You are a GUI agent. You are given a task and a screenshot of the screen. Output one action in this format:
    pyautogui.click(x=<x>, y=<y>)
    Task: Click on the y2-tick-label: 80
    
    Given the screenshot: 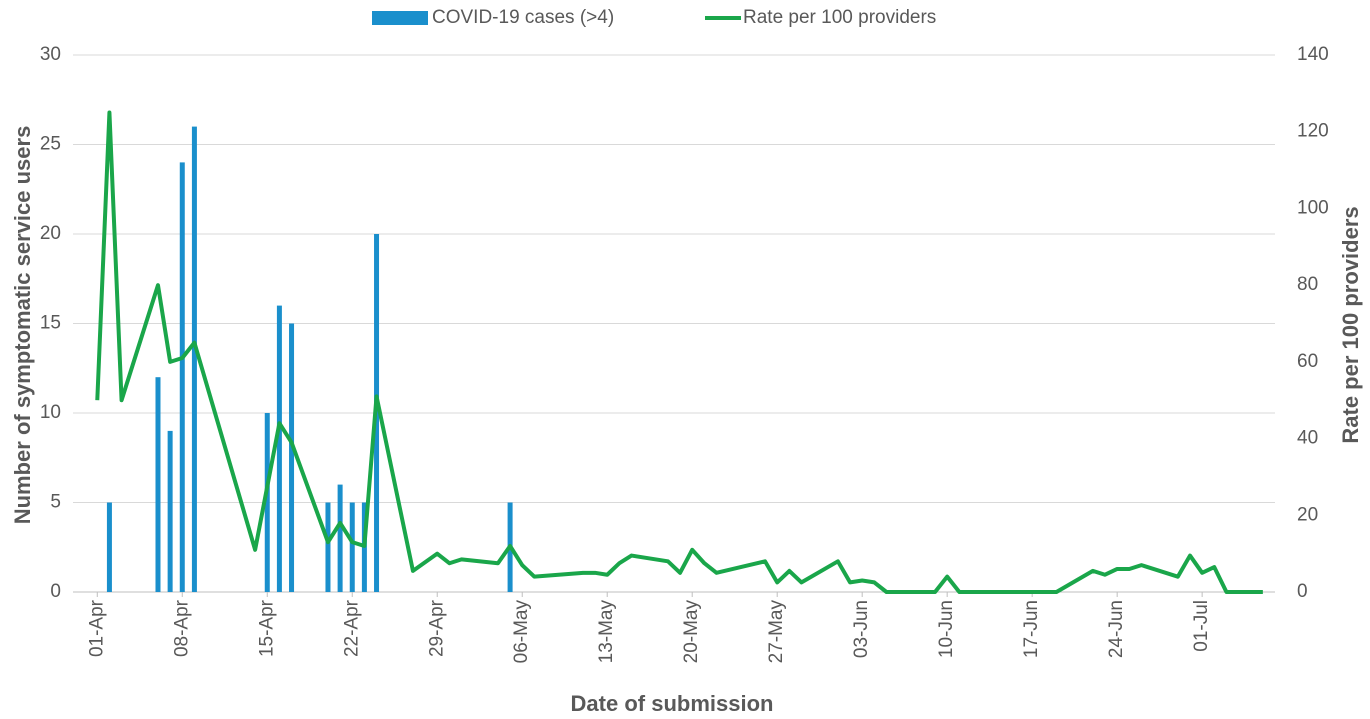 What is the action you would take?
    pyautogui.click(x=1307, y=284)
    